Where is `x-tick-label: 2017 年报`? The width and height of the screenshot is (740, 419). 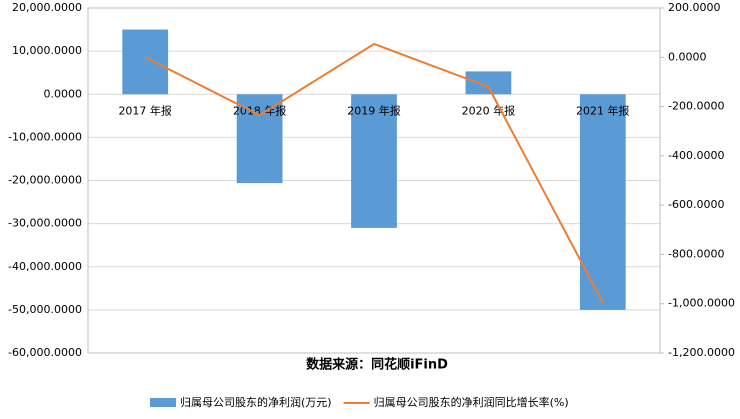 x-tick-label: 2017 年报 is located at coordinates (145, 110).